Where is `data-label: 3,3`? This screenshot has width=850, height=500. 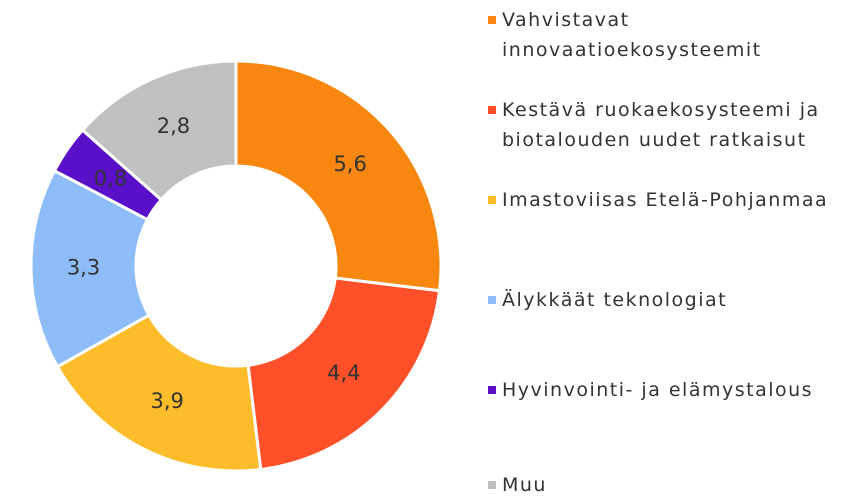
data-label: 3,3 is located at coordinates (83, 267).